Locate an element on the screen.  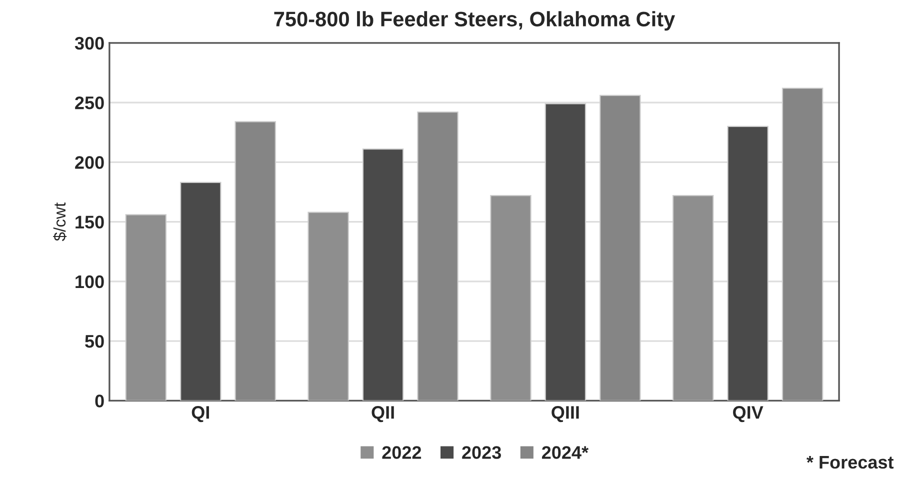
x-tick-label: QI is located at coordinates (200, 414).